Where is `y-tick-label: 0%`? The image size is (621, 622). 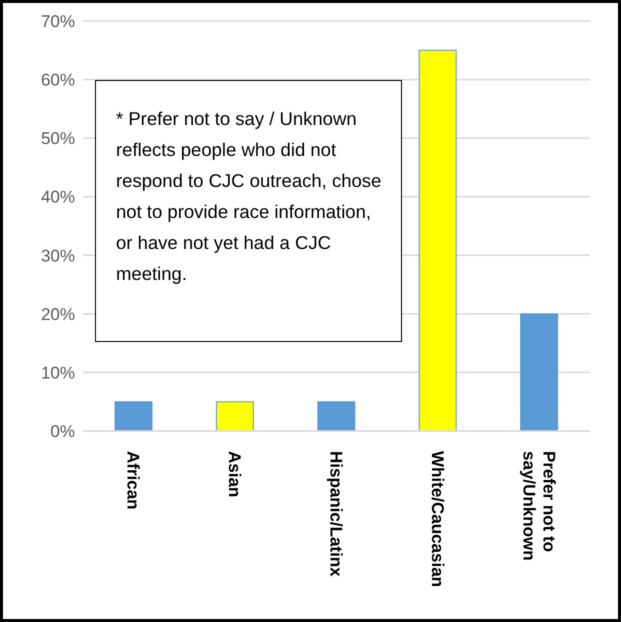
y-tick-label: 0% is located at coordinates (62, 432).